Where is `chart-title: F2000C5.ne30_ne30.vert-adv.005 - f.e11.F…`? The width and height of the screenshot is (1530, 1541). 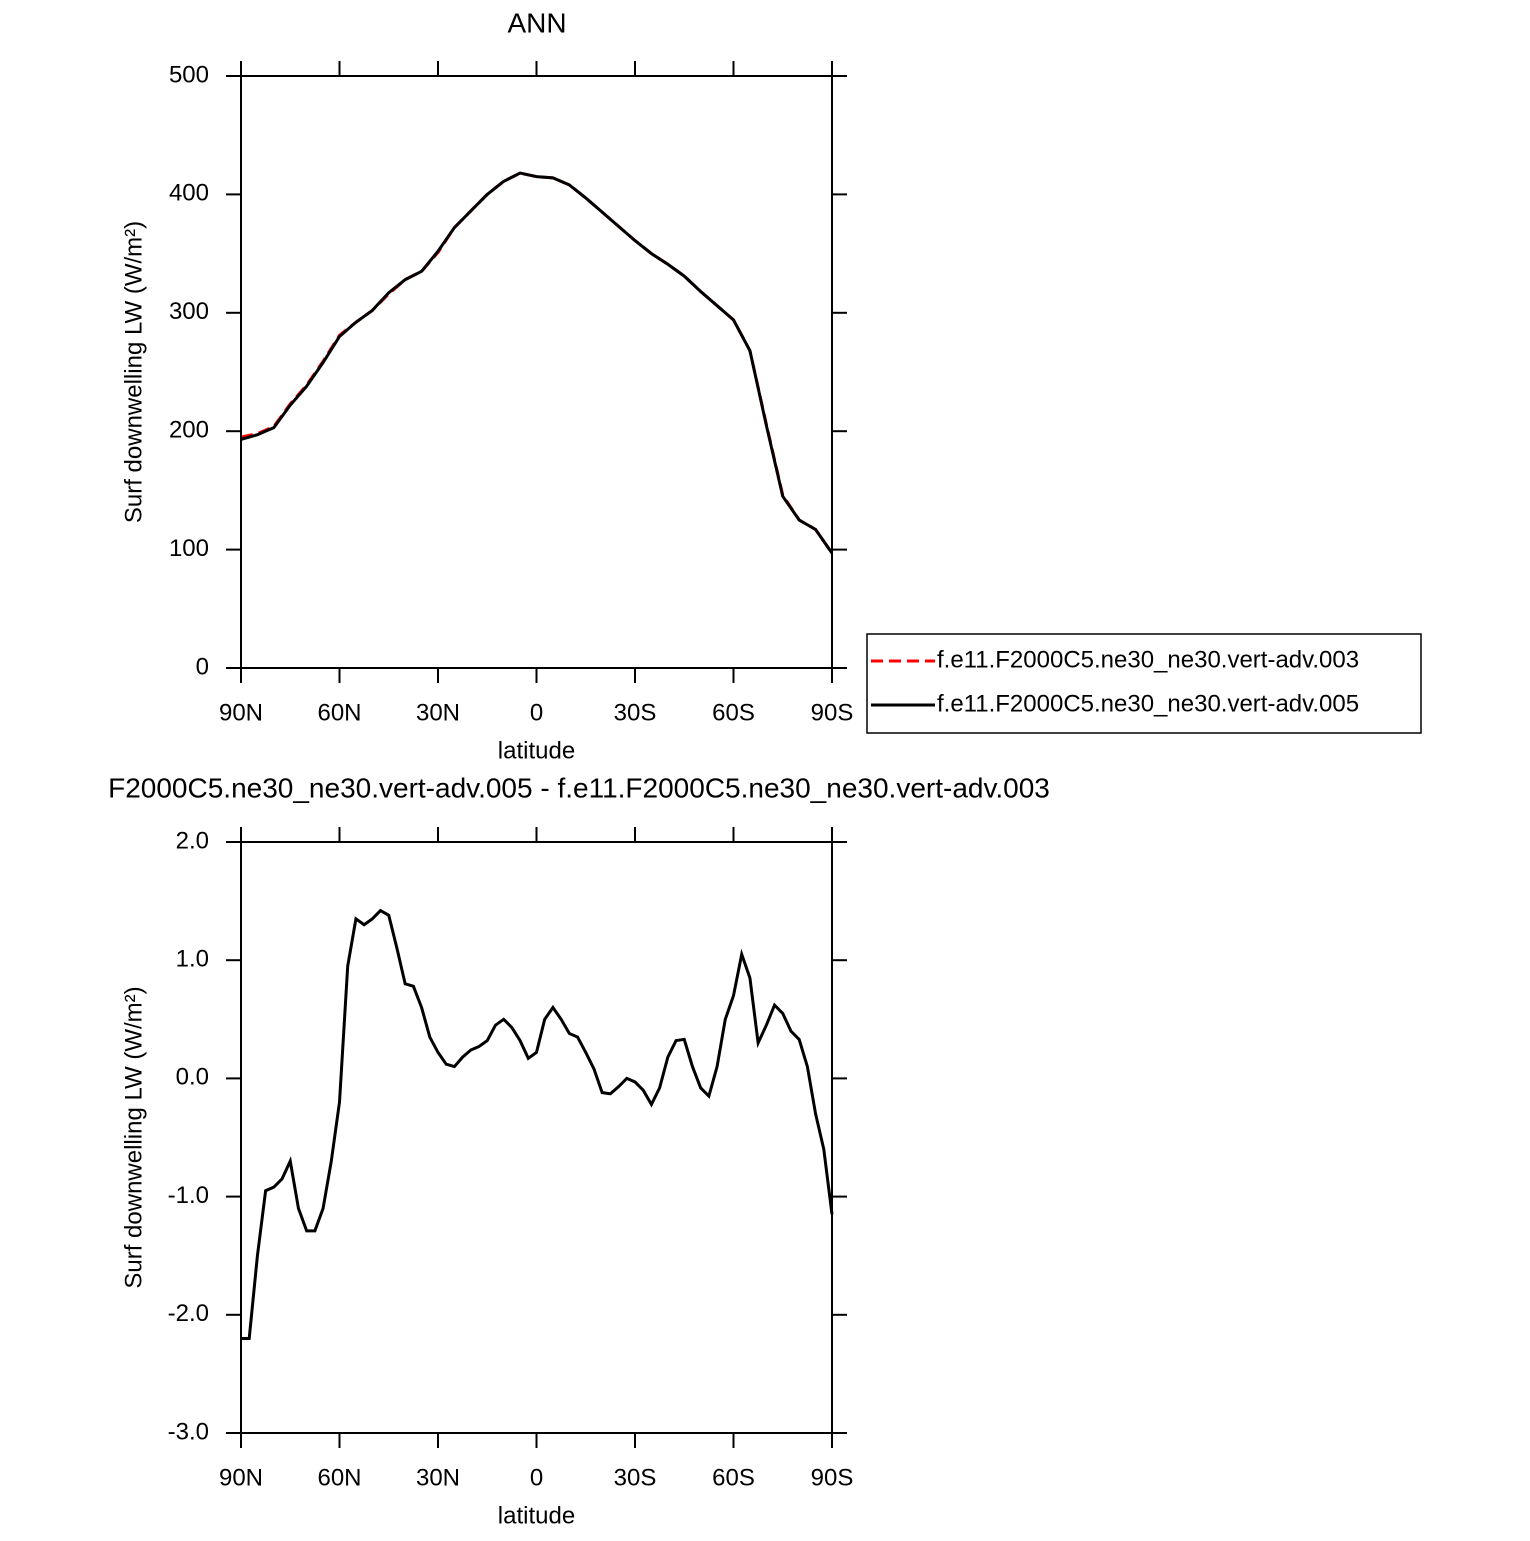
chart-title: F2000C5.ne30_ne30.vert-adv.005 - f.e11.F… is located at coordinates (579, 787).